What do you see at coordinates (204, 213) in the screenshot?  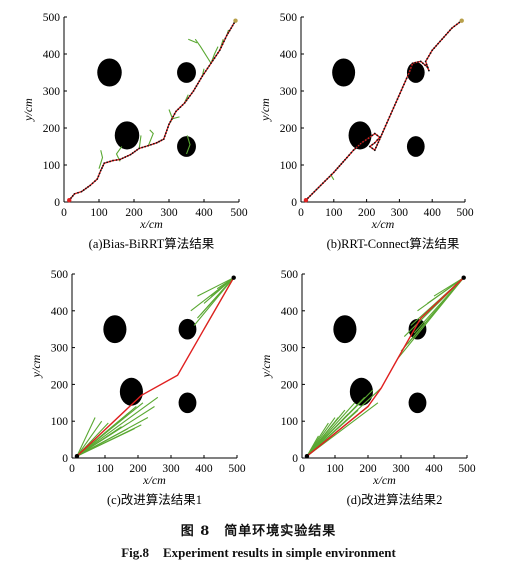 I see `x-tick-label: 400` at bounding box center [204, 213].